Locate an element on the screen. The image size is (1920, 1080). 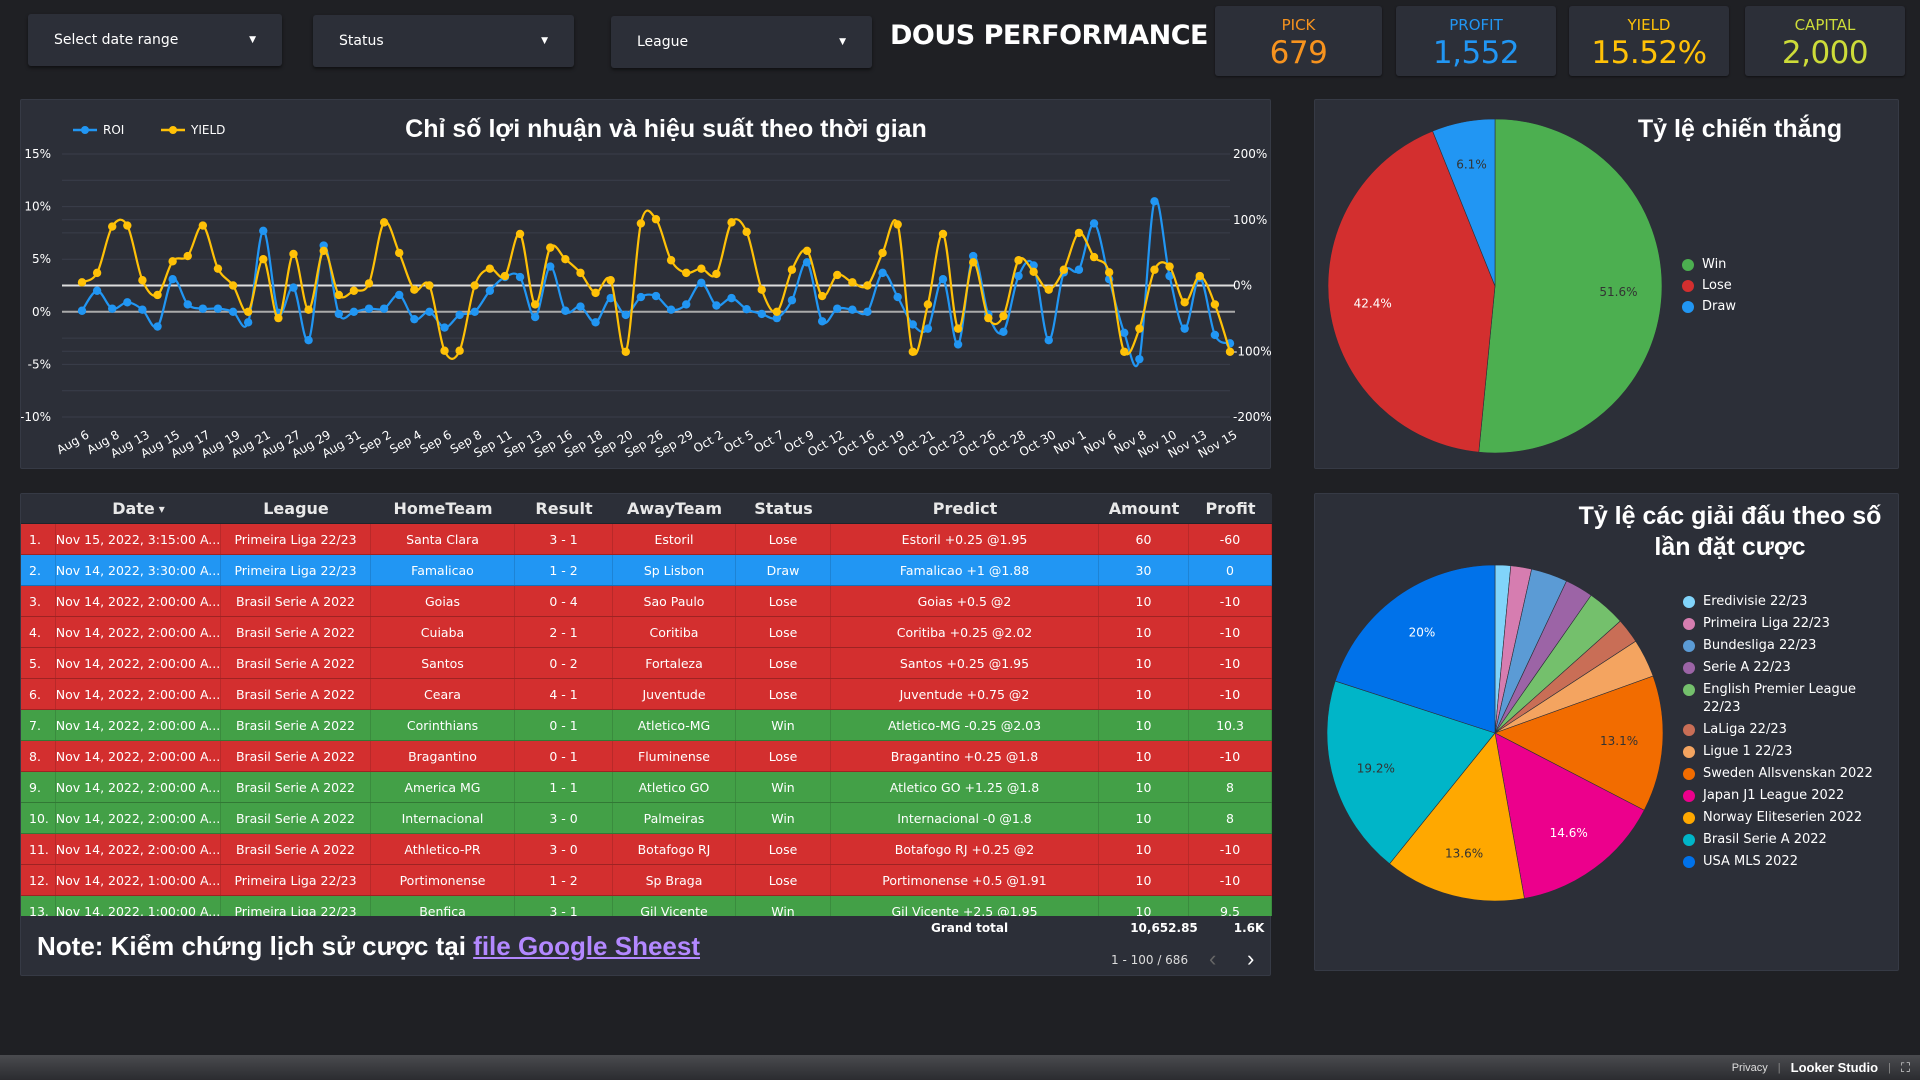
home-team-cell: Bragantino is located at coordinates (443, 756).